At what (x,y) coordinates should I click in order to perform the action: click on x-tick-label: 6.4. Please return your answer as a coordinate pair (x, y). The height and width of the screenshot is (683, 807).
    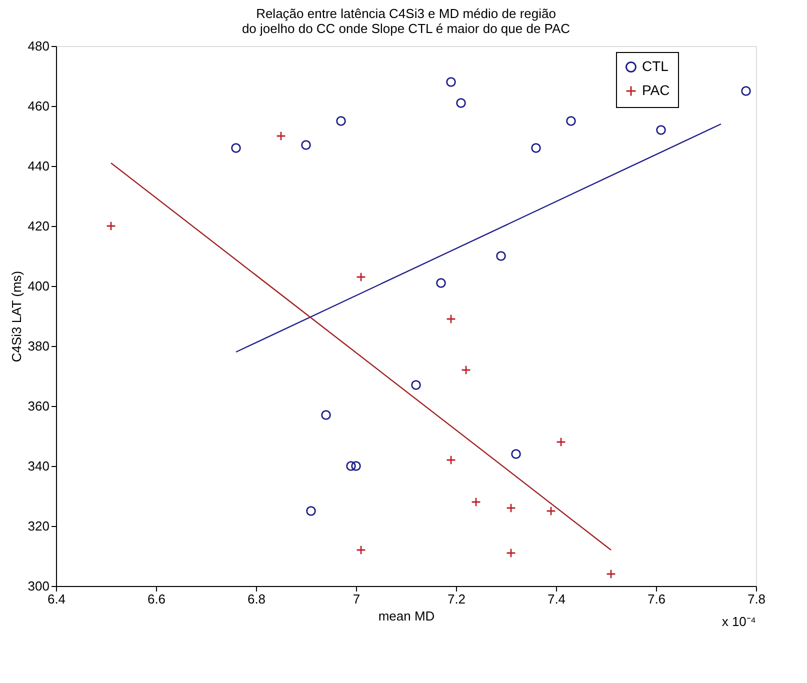
    Looking at the image, I should click on (56, 599).